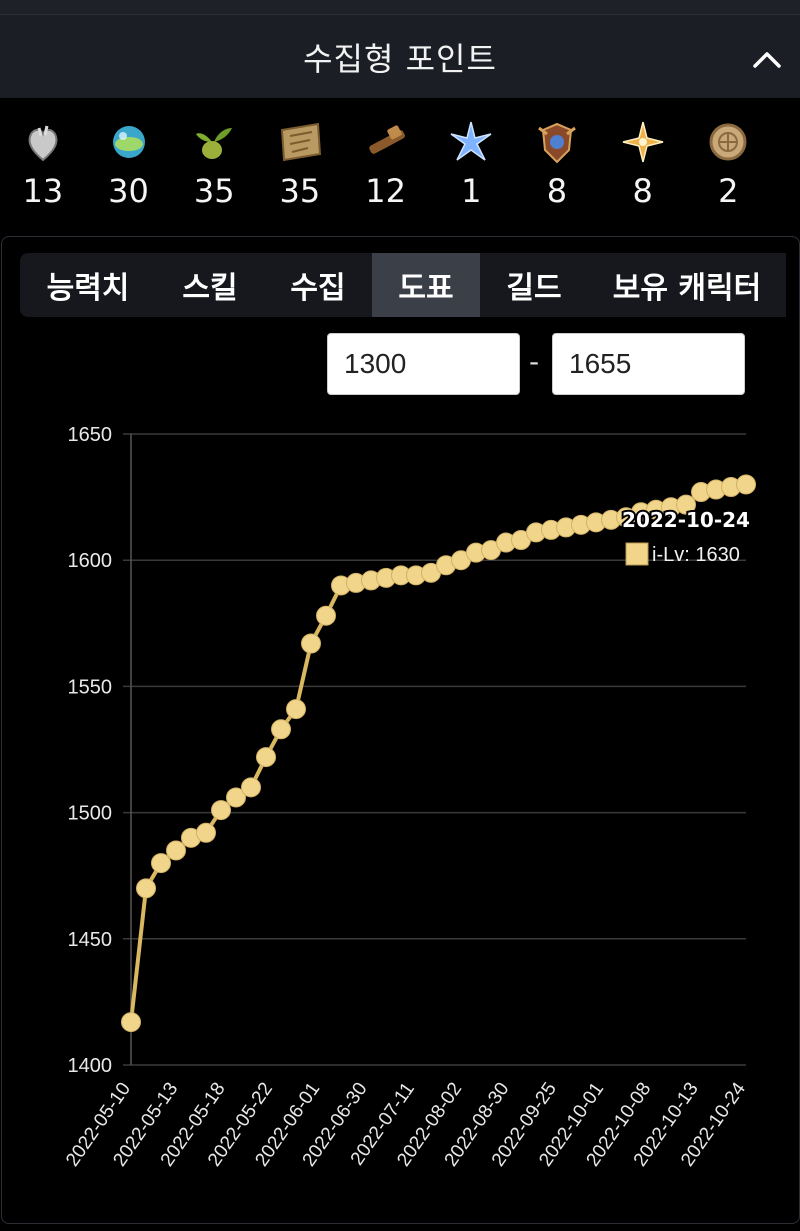 Image resolution: width=800 pixels, height=1231 pixels. What do you see at coordinates (129, 163) in the screenshot?
I see `collectible-item: 30` at bounding box center [129, 163].